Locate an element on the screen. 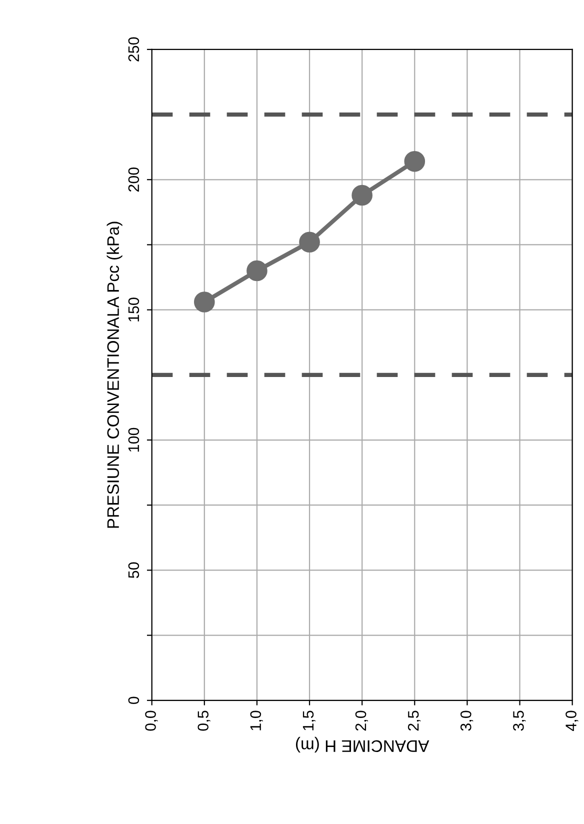 The image size is (584, 824). y-tick-label: 0 is located at coordinates (134, 700).